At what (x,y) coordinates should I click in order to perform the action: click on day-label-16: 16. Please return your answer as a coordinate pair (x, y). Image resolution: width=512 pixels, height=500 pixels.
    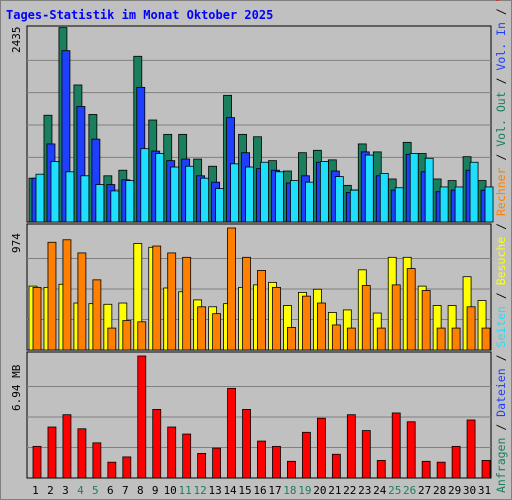
    Looking at the image, I should click on (259, 490).